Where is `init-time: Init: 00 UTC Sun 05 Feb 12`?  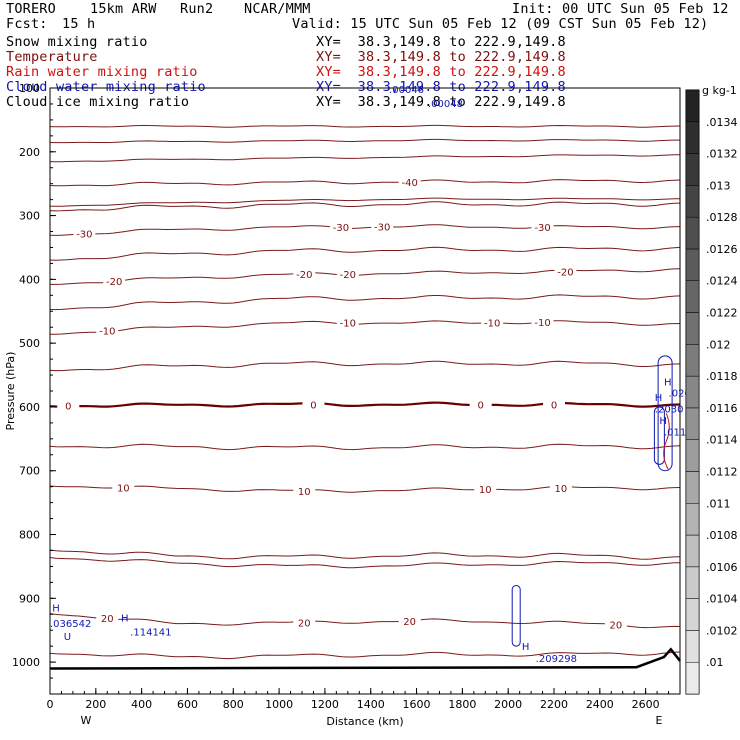
init-time: Init: 00 UTC Sun 05 Feb 12 is located at coordinates (620, 9).